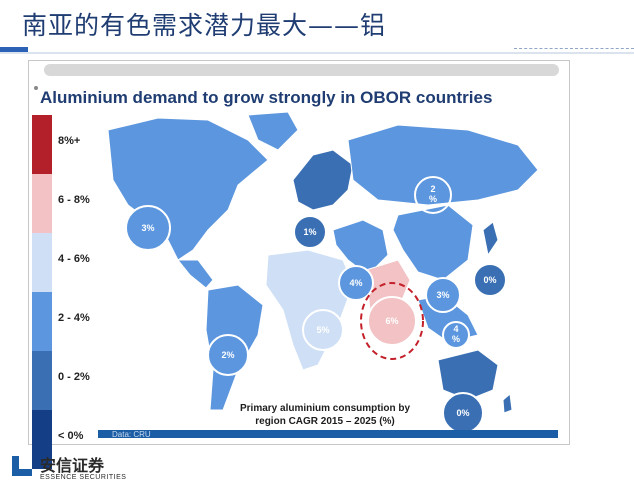 This screenshot has width=634, height=488. I want to click on bottom-stripe, so click(328, 434).